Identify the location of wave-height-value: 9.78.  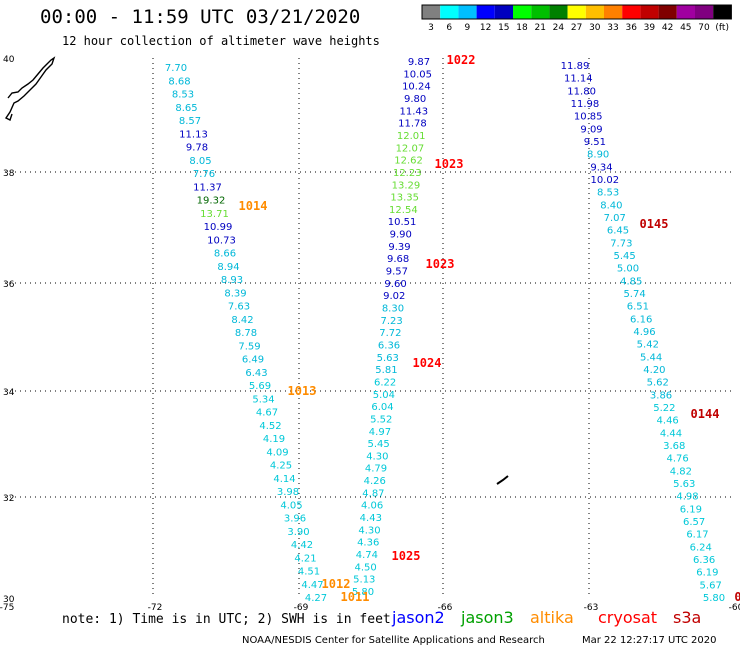
(197, 148).